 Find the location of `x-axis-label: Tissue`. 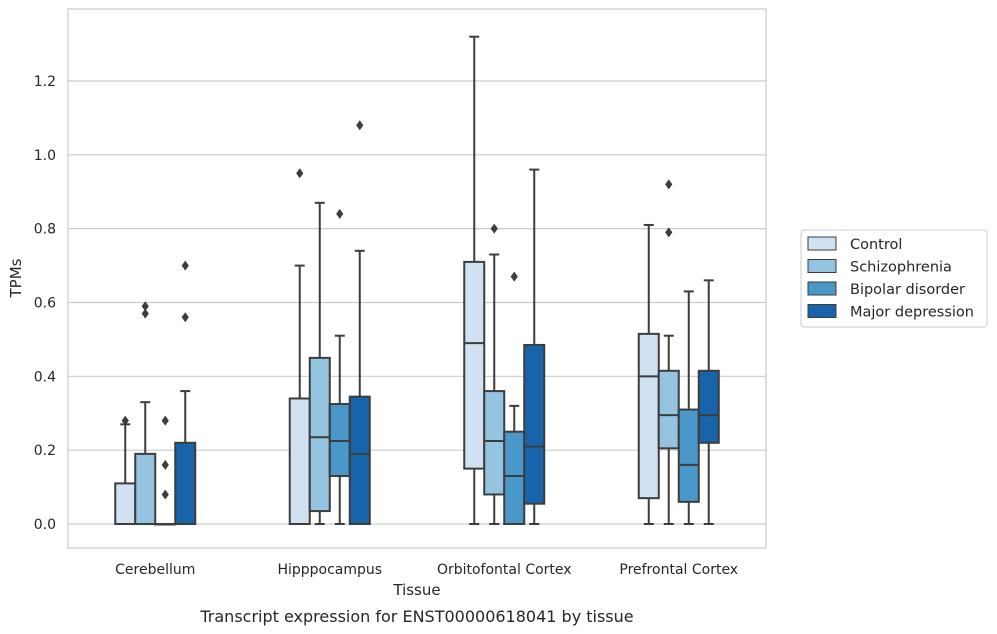

x-axis-label: Tissue is located at coordinates (416, 590).